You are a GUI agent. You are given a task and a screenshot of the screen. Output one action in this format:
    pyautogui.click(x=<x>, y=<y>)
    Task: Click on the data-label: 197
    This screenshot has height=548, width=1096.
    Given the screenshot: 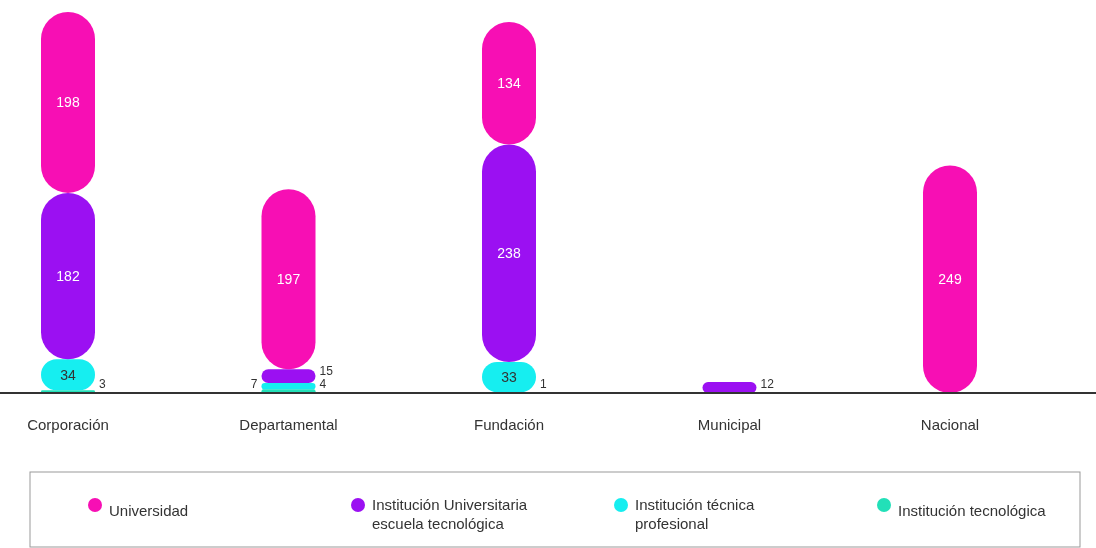 What is the action you would take?
    pyautogui.click(x=288, y=279)
    